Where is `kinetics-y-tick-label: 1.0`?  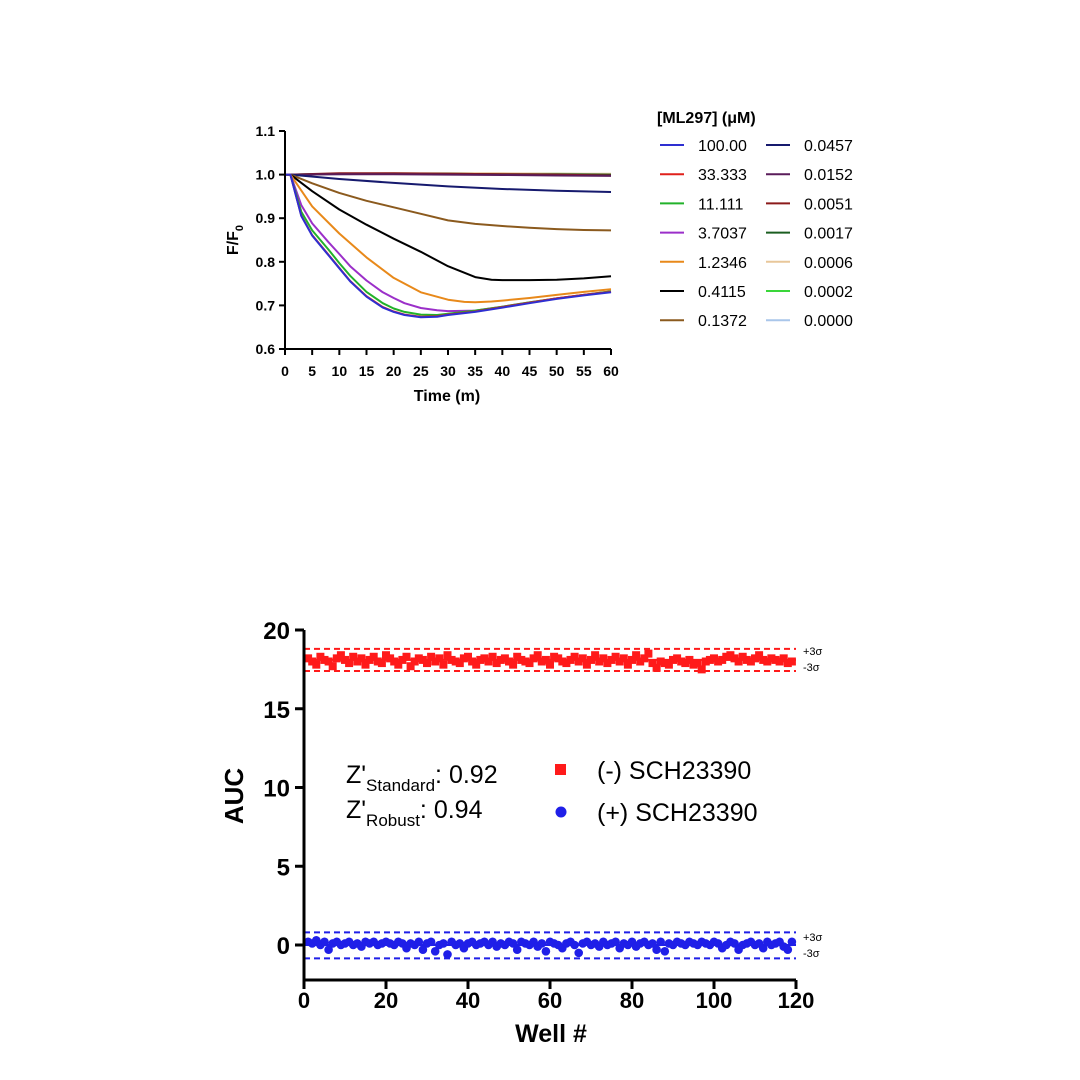 kinetics-y-tick-label: 1.0 is located at coordinates (266, 175).